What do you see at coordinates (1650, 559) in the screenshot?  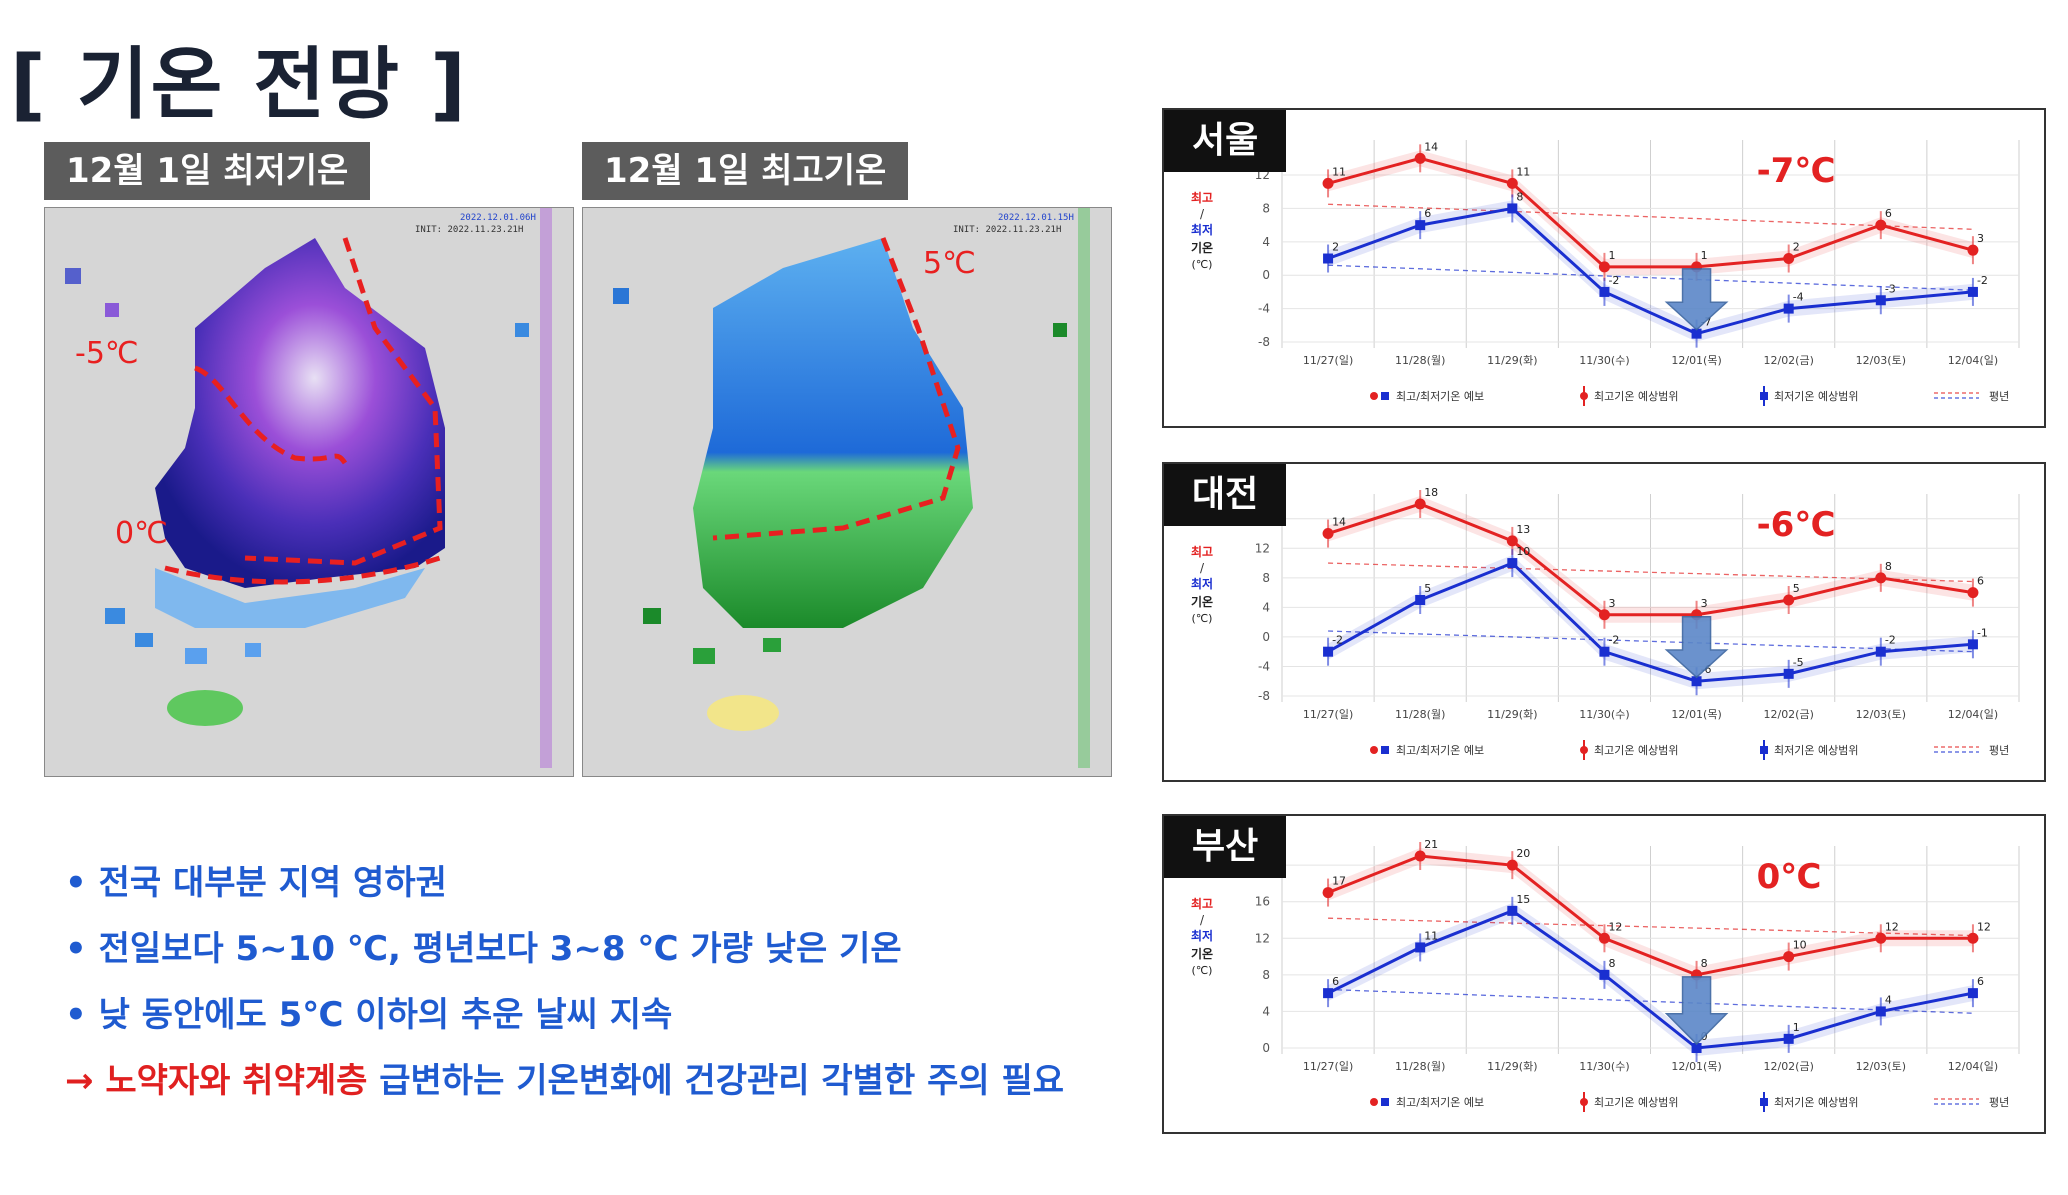 I see `high-series-line` at bounding box center [1650, 559].